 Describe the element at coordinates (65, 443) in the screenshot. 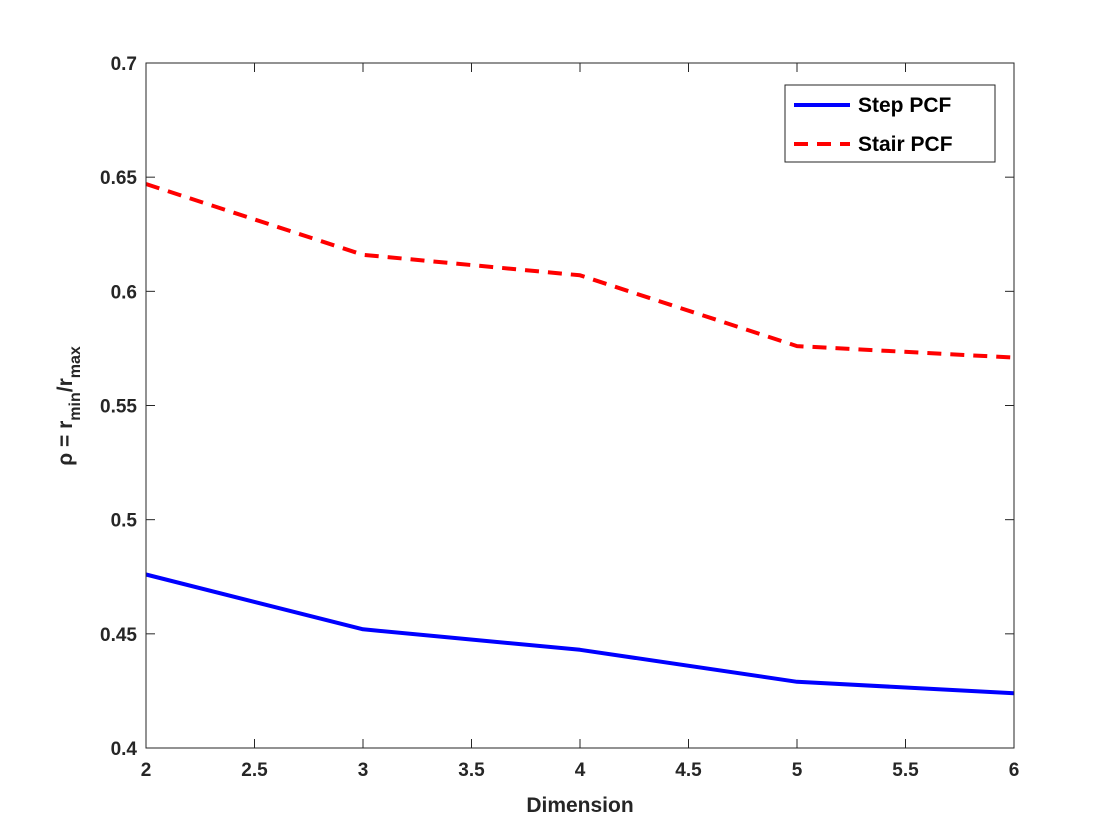

I see `y-axis-label-prefix: ρ = r` at that location.